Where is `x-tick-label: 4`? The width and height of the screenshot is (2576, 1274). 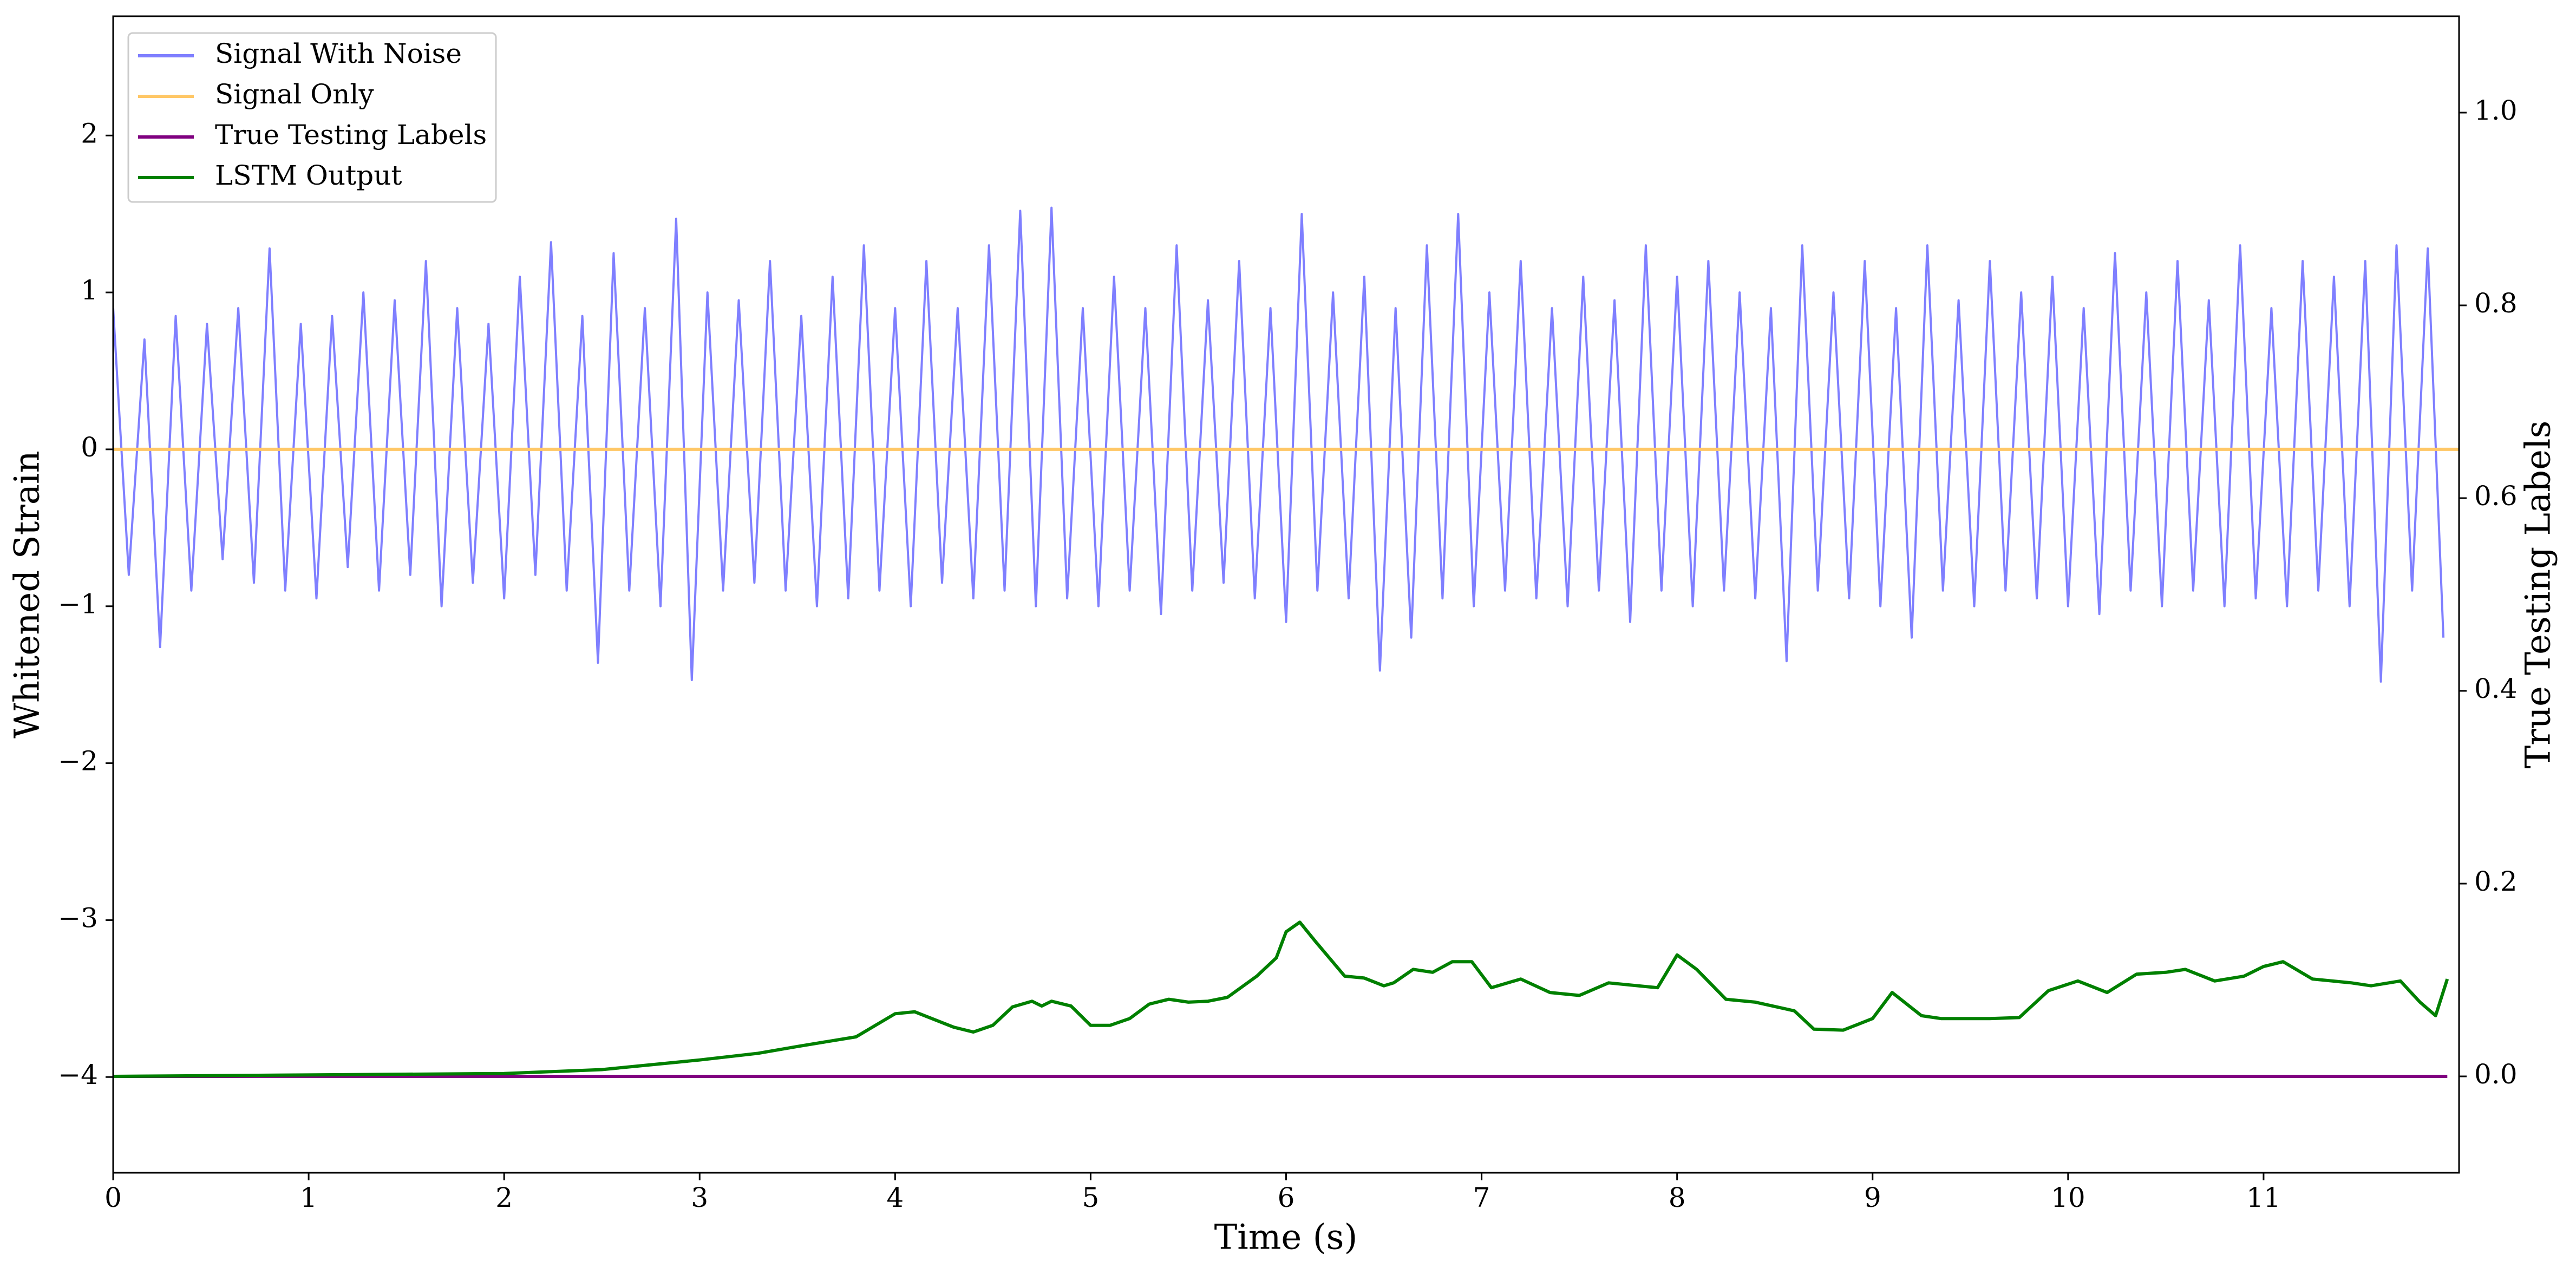
x-tick-label: 4 is located at coordinates (895, 1197).